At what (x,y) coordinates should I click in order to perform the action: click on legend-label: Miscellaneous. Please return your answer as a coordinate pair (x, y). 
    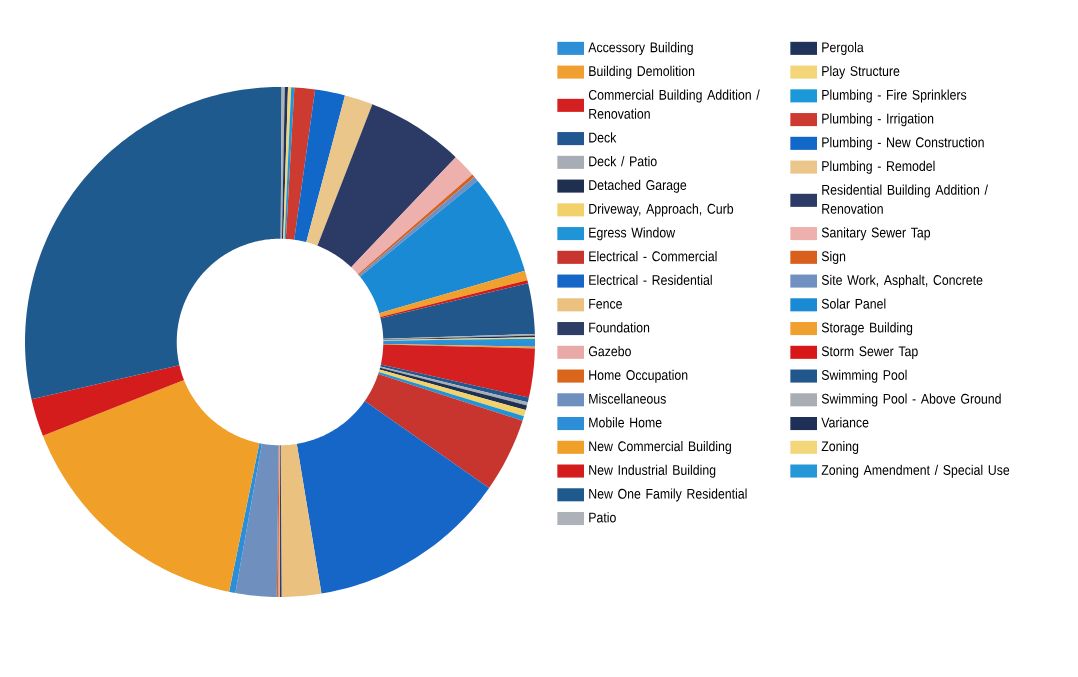
    Looking at the image, I should click on (627, 398).